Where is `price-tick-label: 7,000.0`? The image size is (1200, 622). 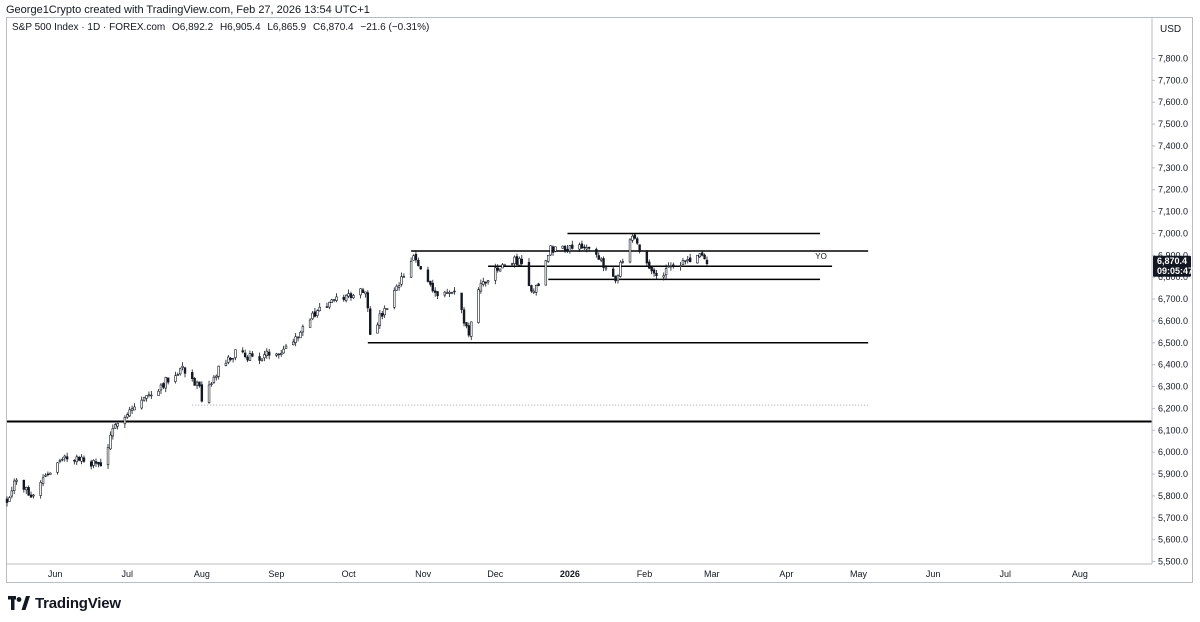
price-tick-label: 7,000.0 is located at coordinates (1173, 233).